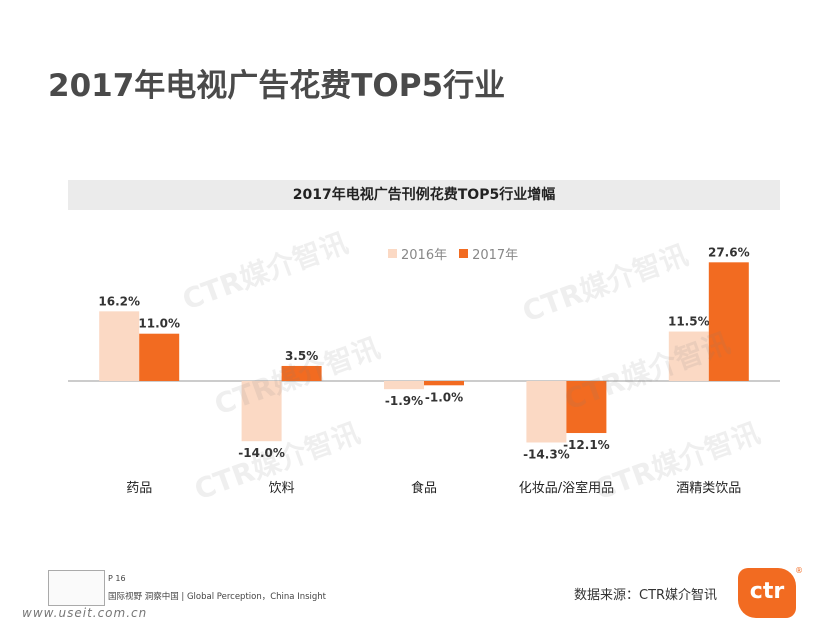 The height and width of the screenshot is (630, 840). Describe the element at coordinates (546, 454) in the screenshot. I see `data-label: -14.3%` at that location.